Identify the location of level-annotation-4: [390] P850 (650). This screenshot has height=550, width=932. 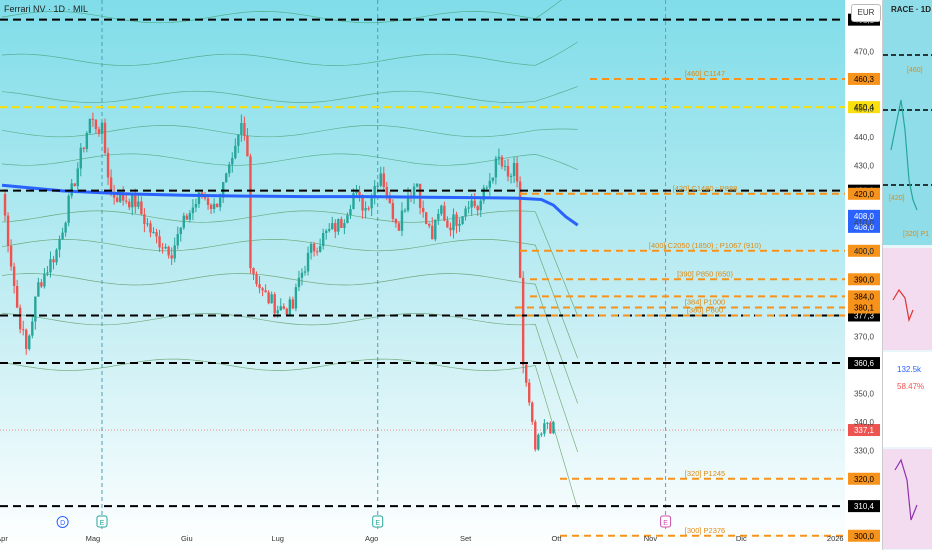
(705, 273).